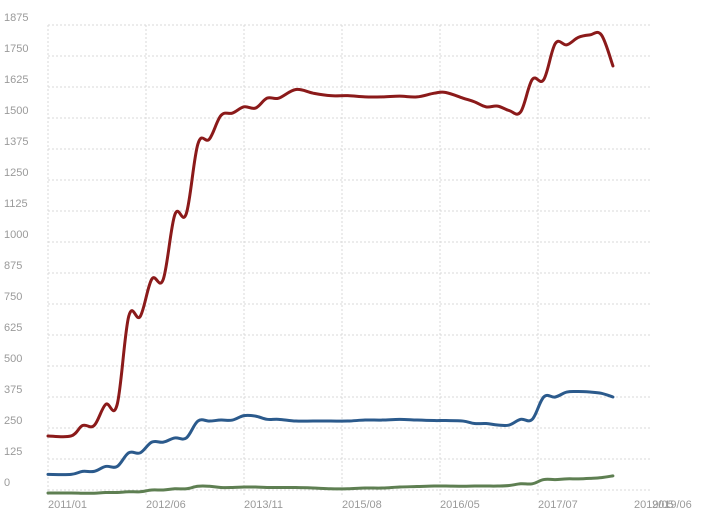 Image resolution: width=701 pixels, height=524 pixels. I want to click on x-tick-label: 2013/11, so click(263, 505).